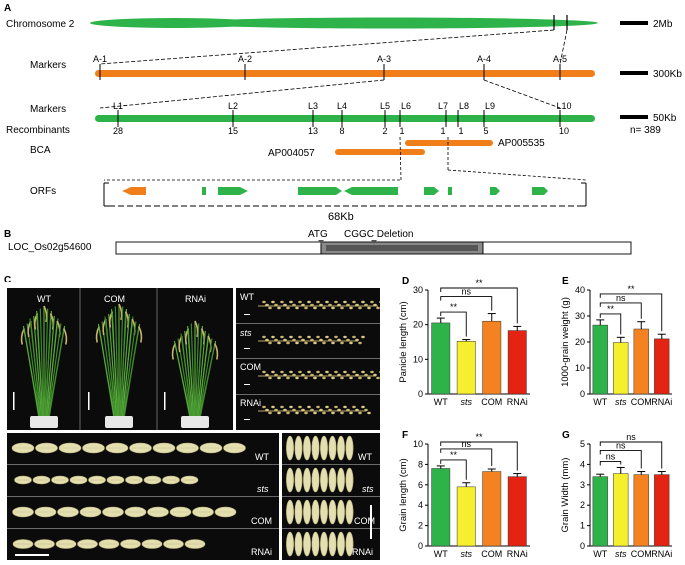 The height and width of the screenshot is (565, 685). I want to click on panicle-photos: WT sts COM RNAi, so click(308, 359).